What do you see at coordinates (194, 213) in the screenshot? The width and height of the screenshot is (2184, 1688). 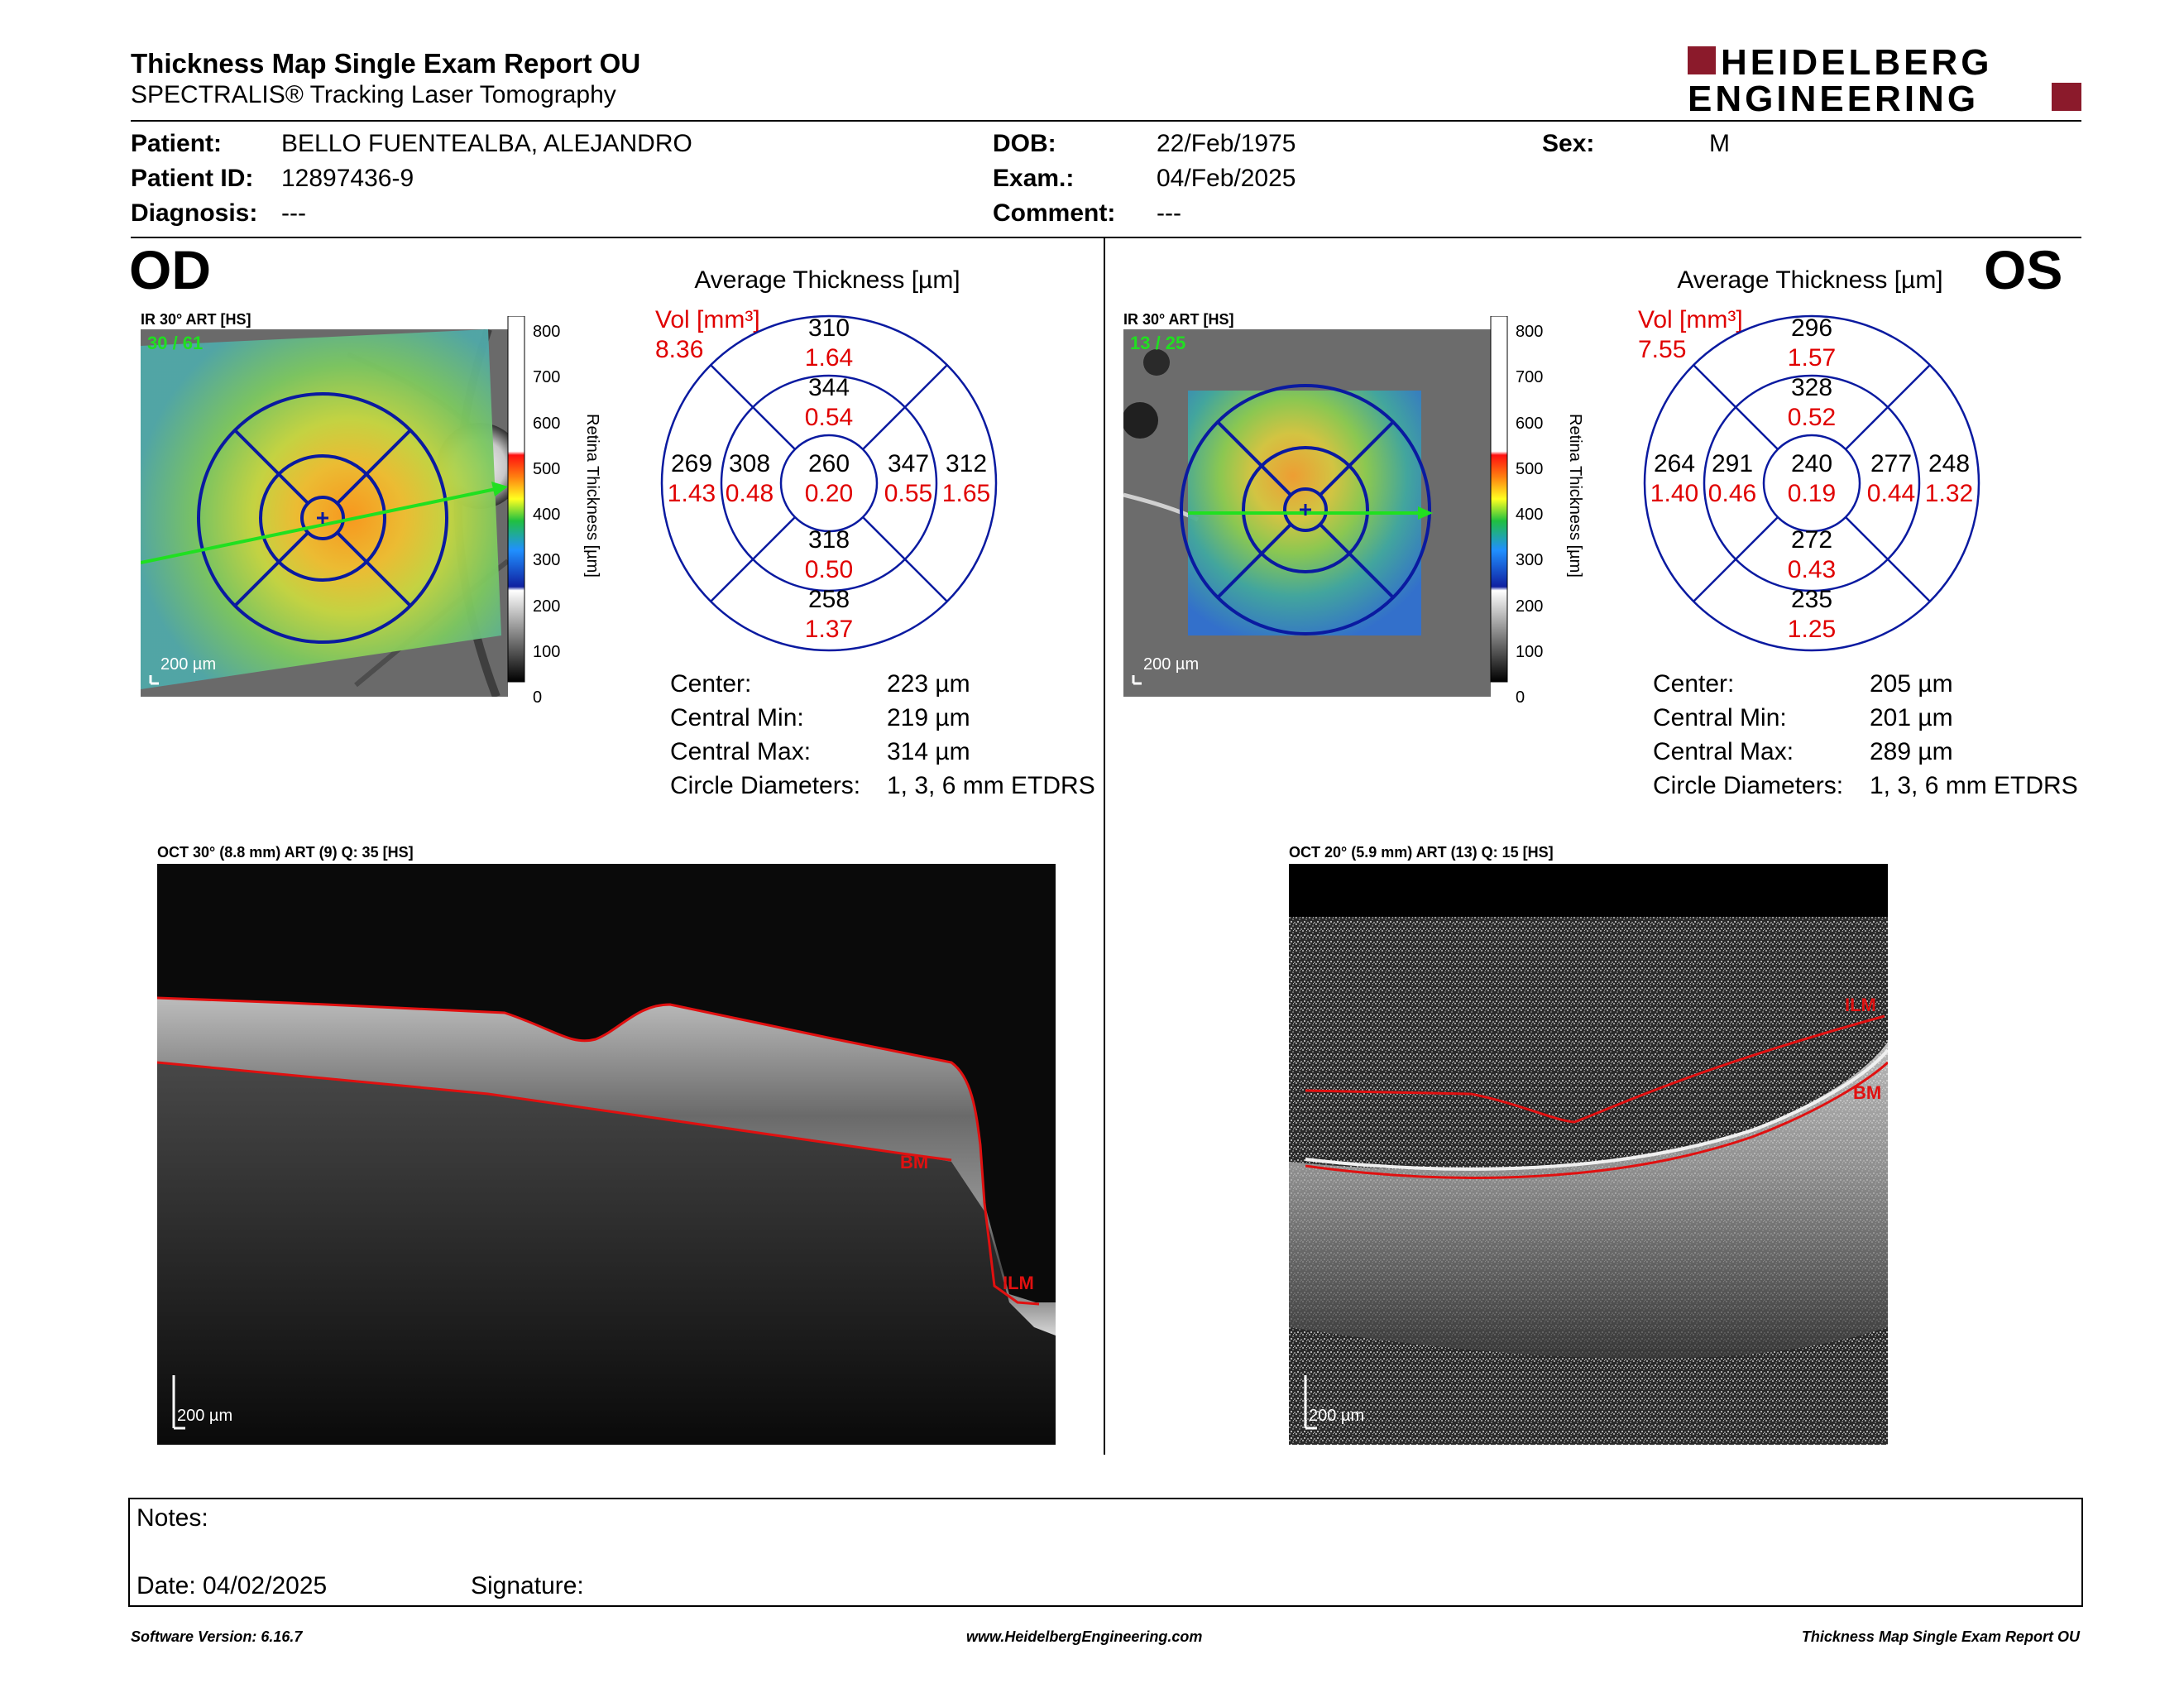 I see `diagnosis-label: Diagnosis:` at bounding box center [194, 213].